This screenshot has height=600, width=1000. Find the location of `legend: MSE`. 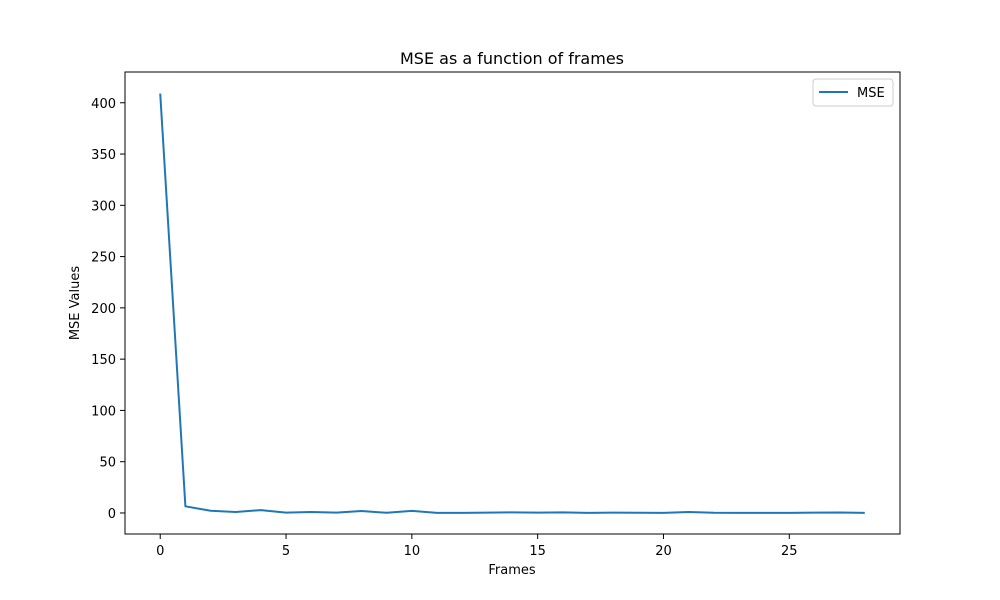

legend: MSE is located at coordinates (853, 92).